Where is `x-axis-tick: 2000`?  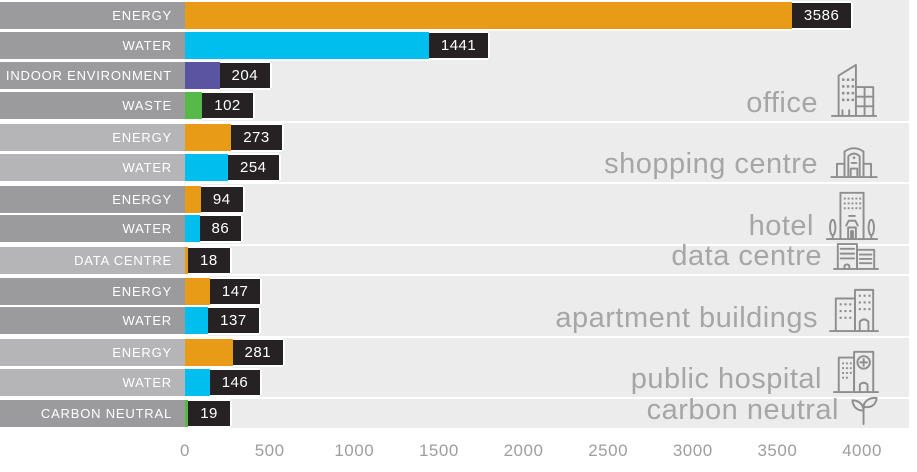
x-axis-tick: 2000 is located at coordinates (523, 450).